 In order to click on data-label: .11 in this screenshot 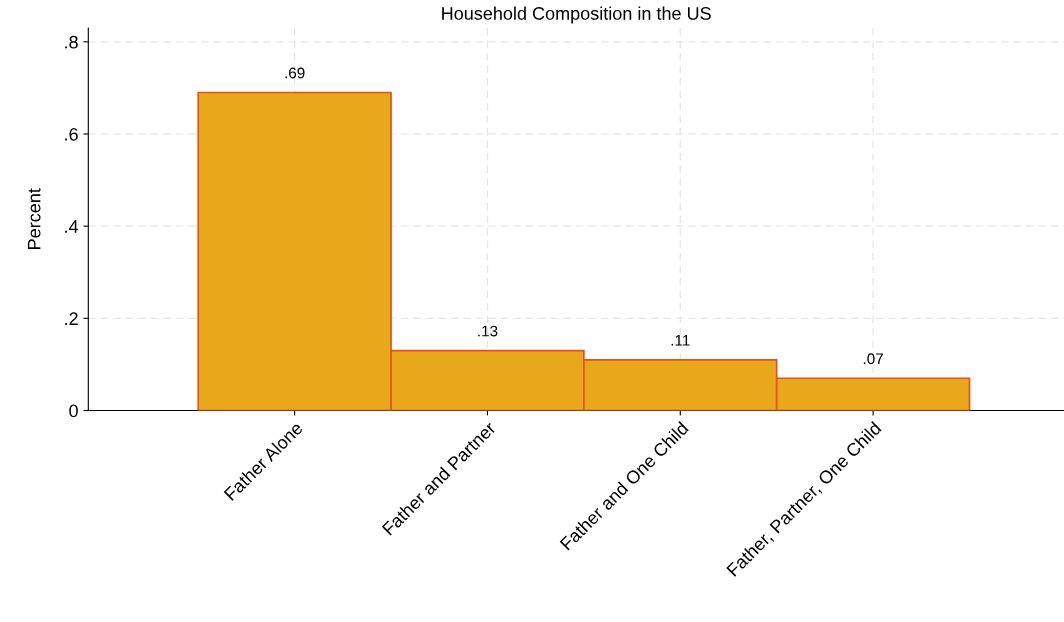, I will do `click(680, 340)`.